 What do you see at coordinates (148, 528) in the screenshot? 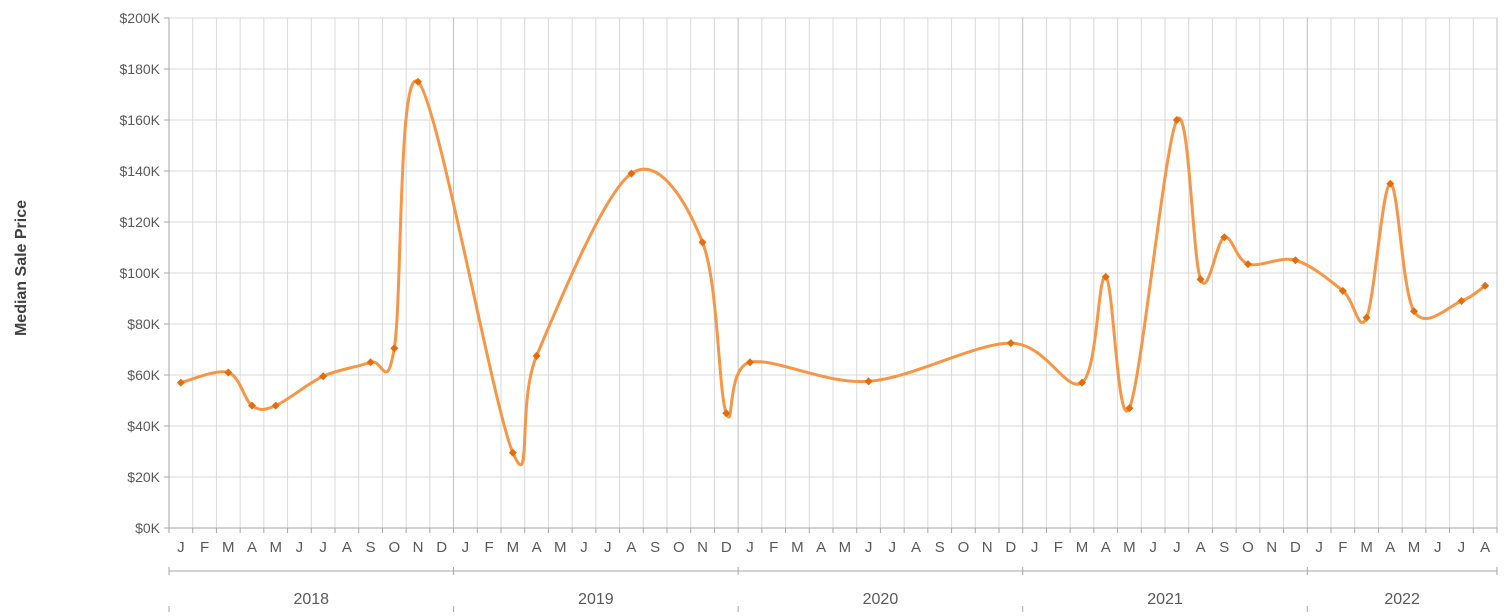
I see `y-tick-label: $0K` at bounding box center [148, 528].